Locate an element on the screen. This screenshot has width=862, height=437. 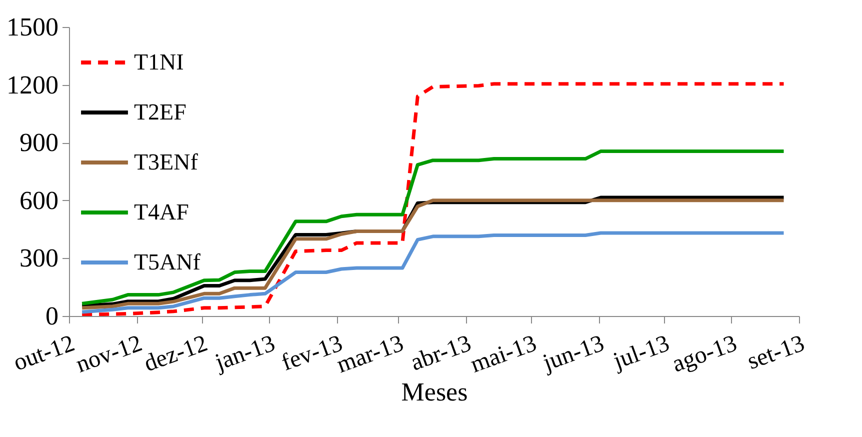
x-tick-label: jun-13 is located at coordinates (573, 353).